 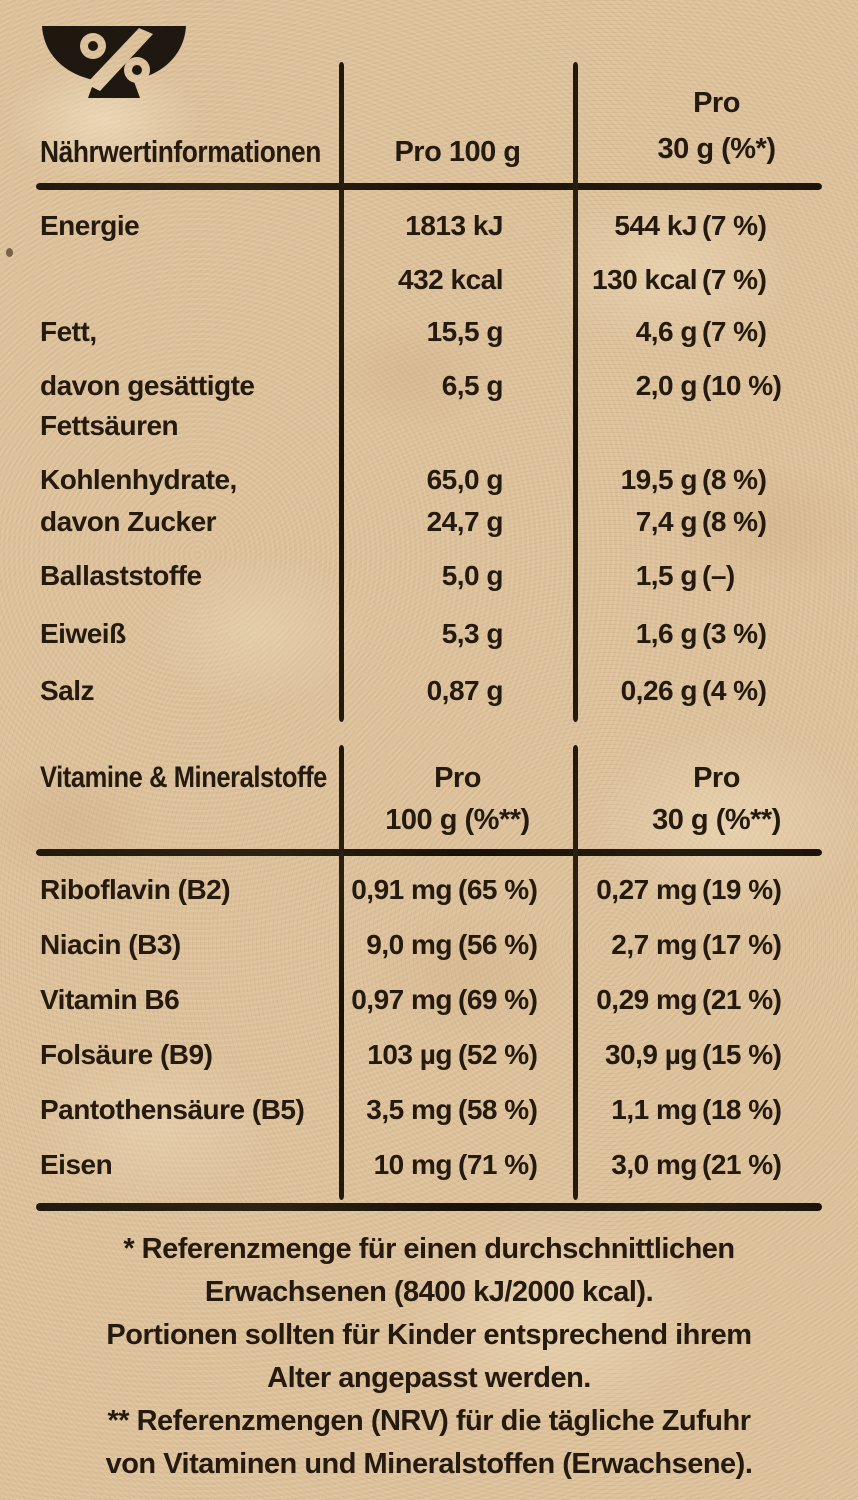 What do you see at coordinates (498, 1109) in the screenshot?
I see `per100-ref: (58 %)` at bounding box center [498, 1109].